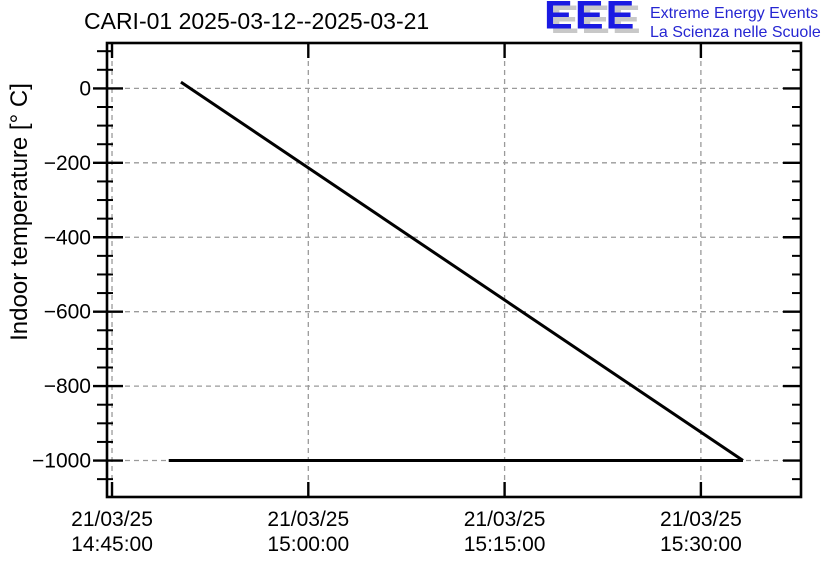  What do you see at coordinates (308, 544) in the screenshot?
I see `x-tick-label-time: 15:00:00` at bounding box center [308, 544].